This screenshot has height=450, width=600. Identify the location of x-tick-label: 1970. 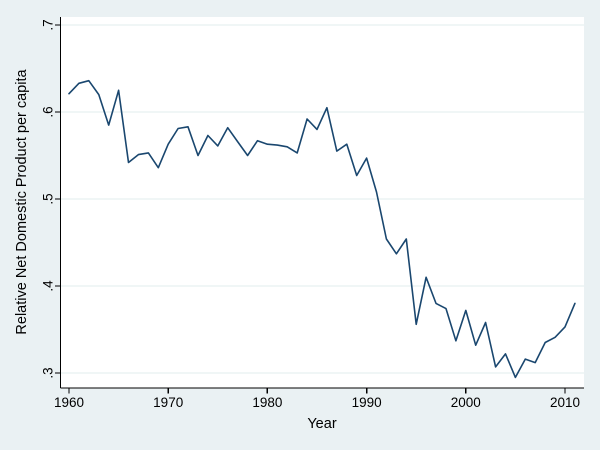
(168, 402).